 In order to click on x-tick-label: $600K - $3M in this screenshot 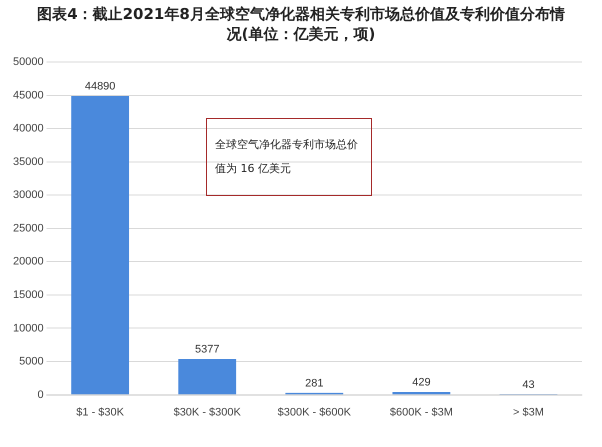, I will do `click(421, 412)`.